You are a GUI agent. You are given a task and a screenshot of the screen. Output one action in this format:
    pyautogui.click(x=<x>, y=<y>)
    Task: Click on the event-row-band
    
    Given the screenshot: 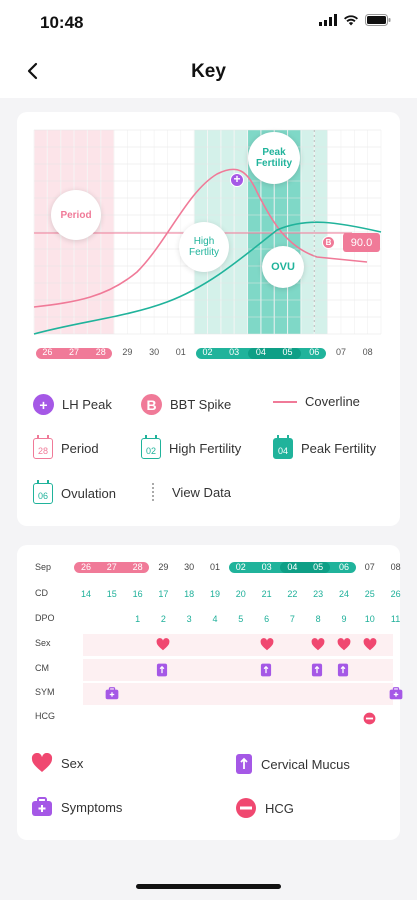 What is the action you would take?
    pyautogui.click(x=238, y=694)
    